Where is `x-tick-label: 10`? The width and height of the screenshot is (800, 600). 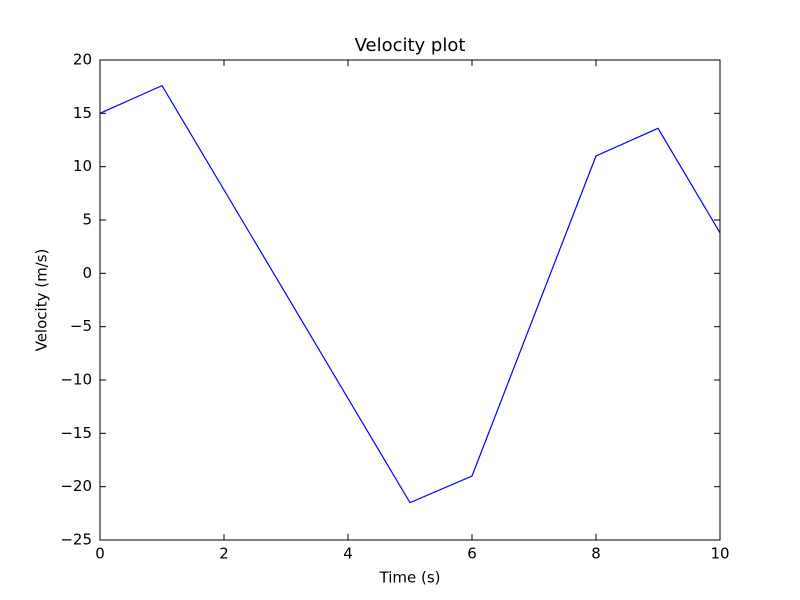
x-tick-label: 10 is located at coordinates (719, 554).